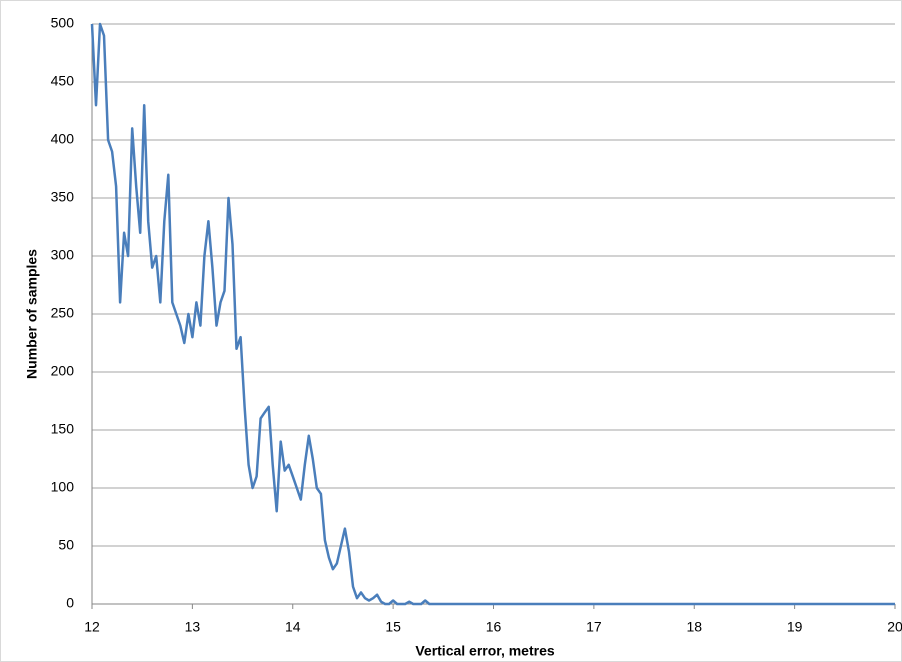 The width and height of the screenshot is (902, 662). Describe the element at coordinates (193, 627) in the screenshot. I see `x-tick-label: 13` at that location.